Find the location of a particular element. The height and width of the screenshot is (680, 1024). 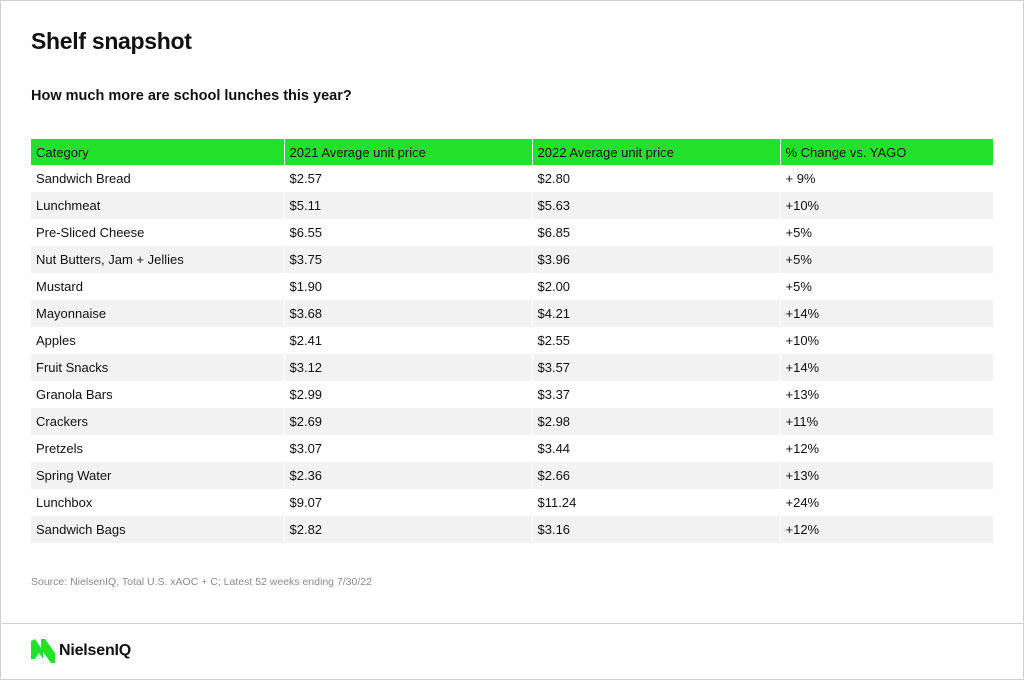

category-cell: Spring Water is located at coordinates (158, 475).